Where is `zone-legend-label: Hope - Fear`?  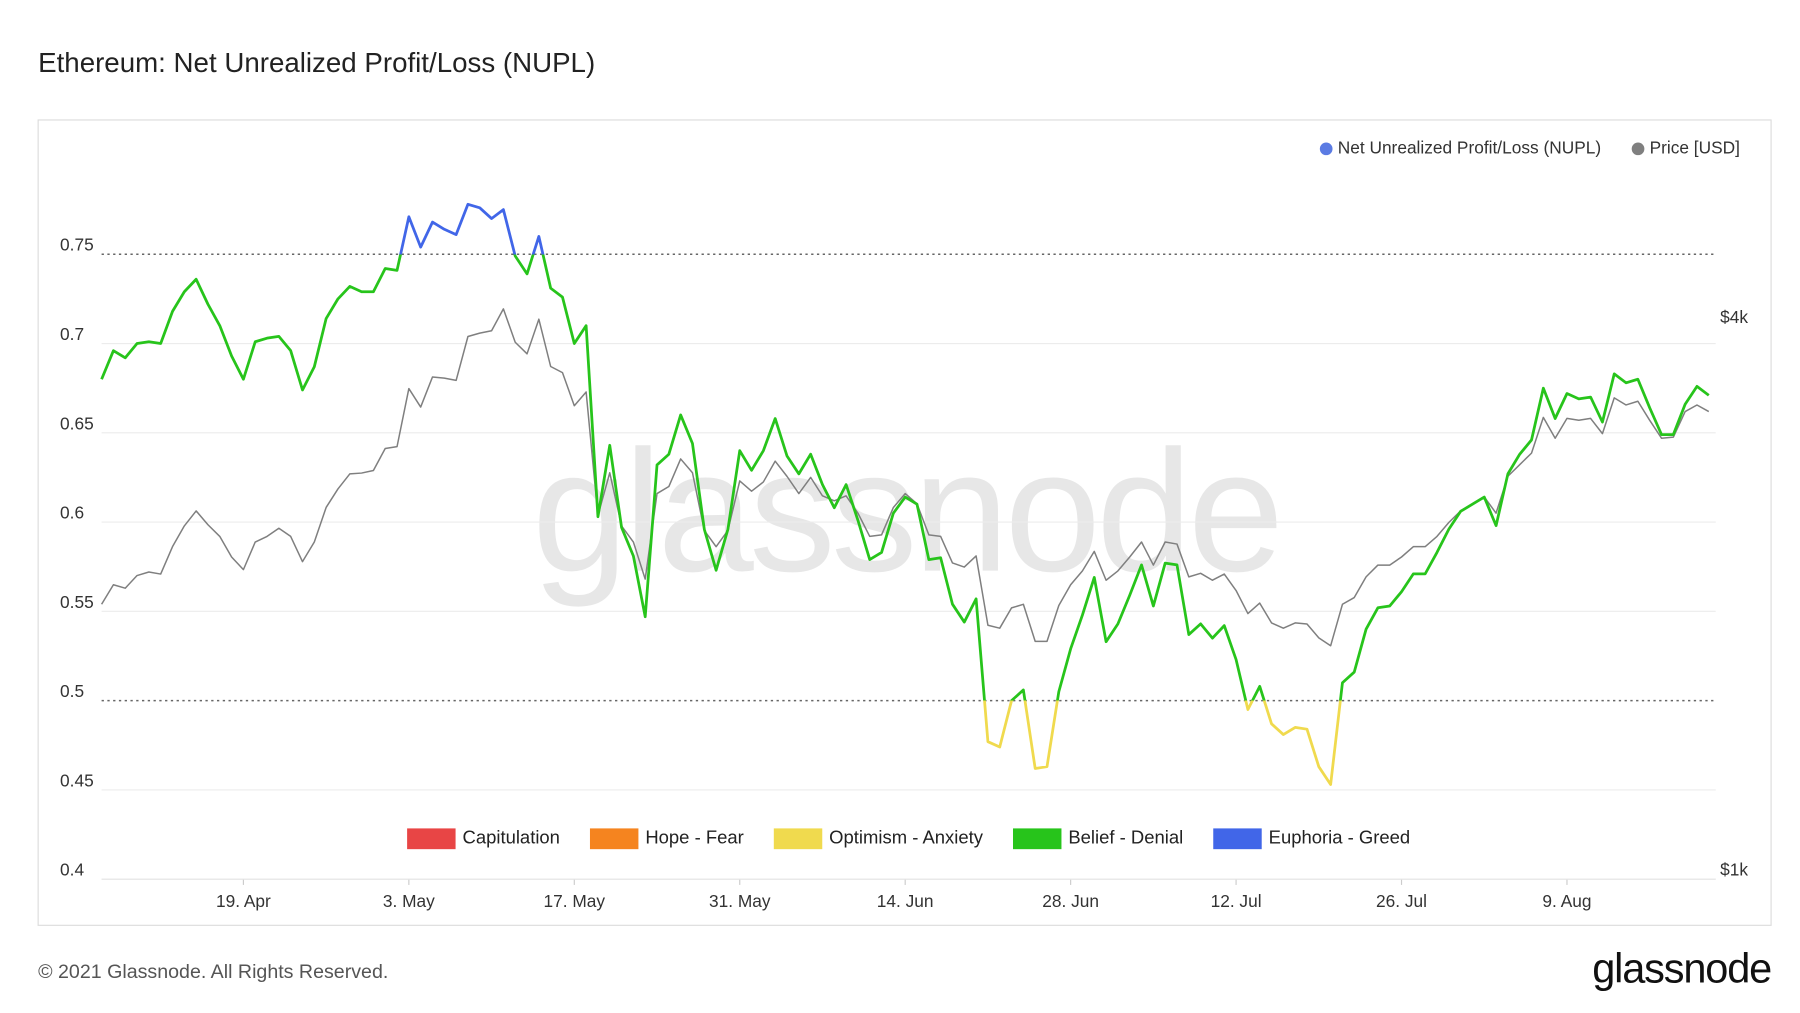 zone-legend-label: Hope - Fear is located at coordinates (694, 837).